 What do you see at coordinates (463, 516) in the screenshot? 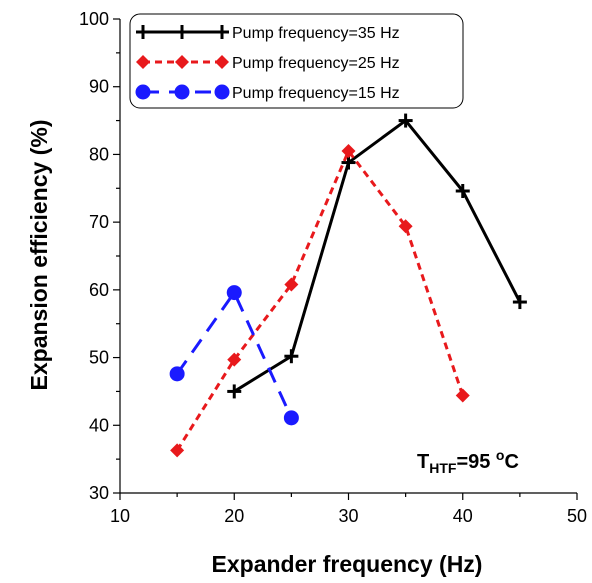
I see `x-tick-label: 40` at bounding box center [463, 516].